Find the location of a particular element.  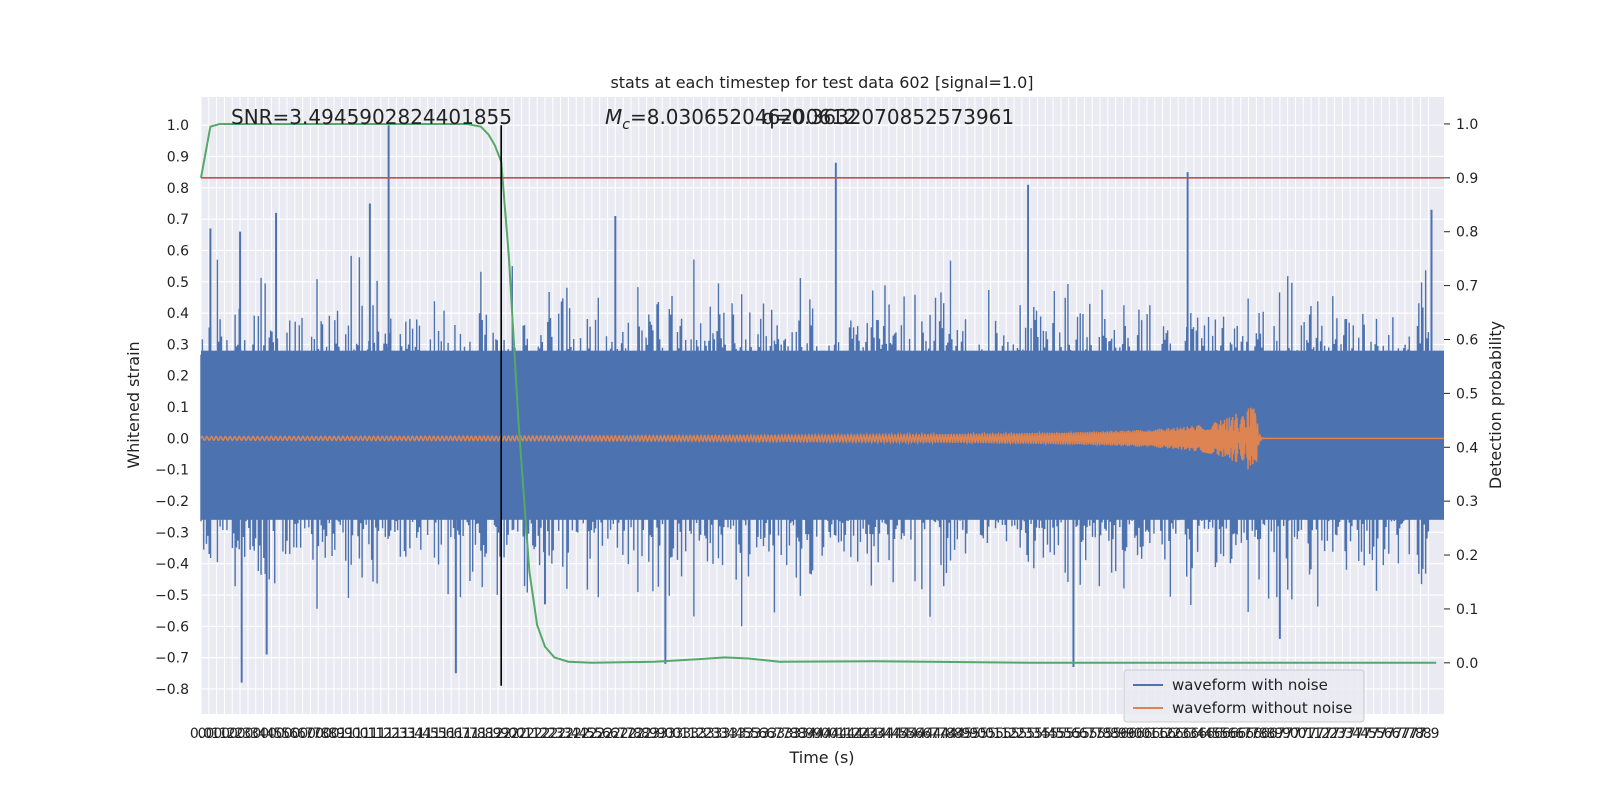

snr-annotation: SNR=3.4945902824401855 is located at coordinates (371, 117).